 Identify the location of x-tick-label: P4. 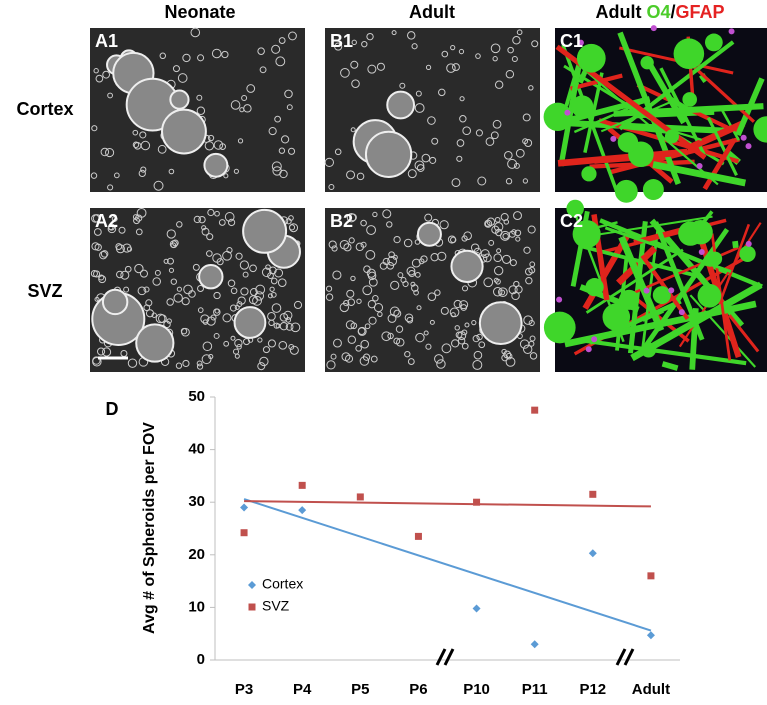
(302, 689).